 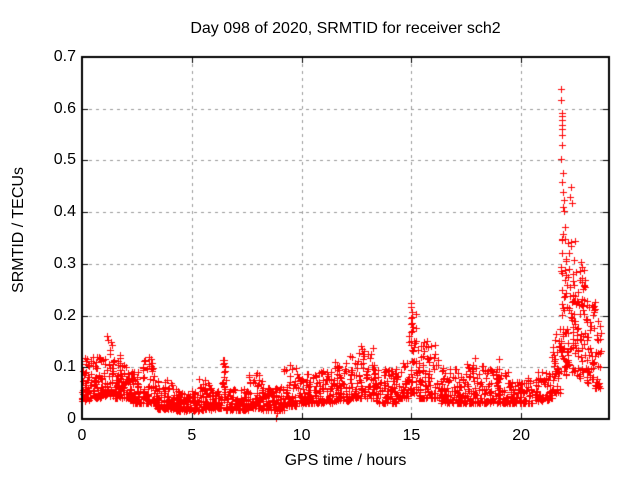 What do you see at coordinates (192, 435) in the screenshot?
I see `x-tick-label: 5` at bounding box center [192, 435].